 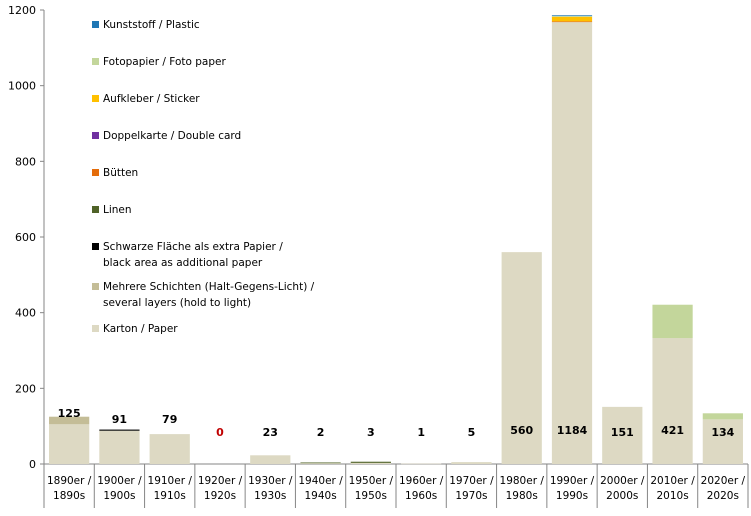 I want to click on data-label: 151, so click(x=622, y=432).